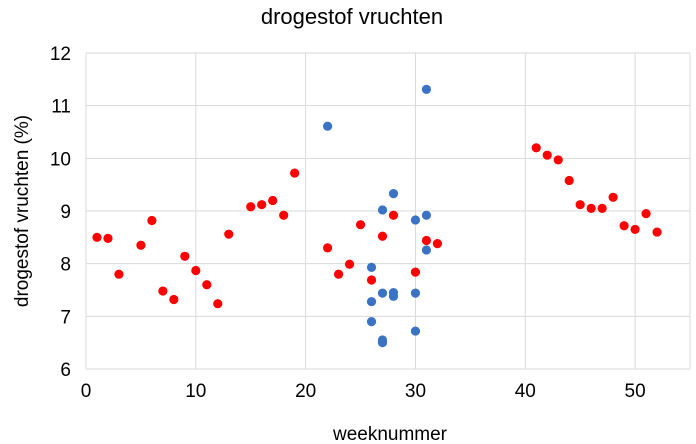  Describe the element at coordinates (525, 391) in the screenshot. I see `x-tick-label: 40` at that location.